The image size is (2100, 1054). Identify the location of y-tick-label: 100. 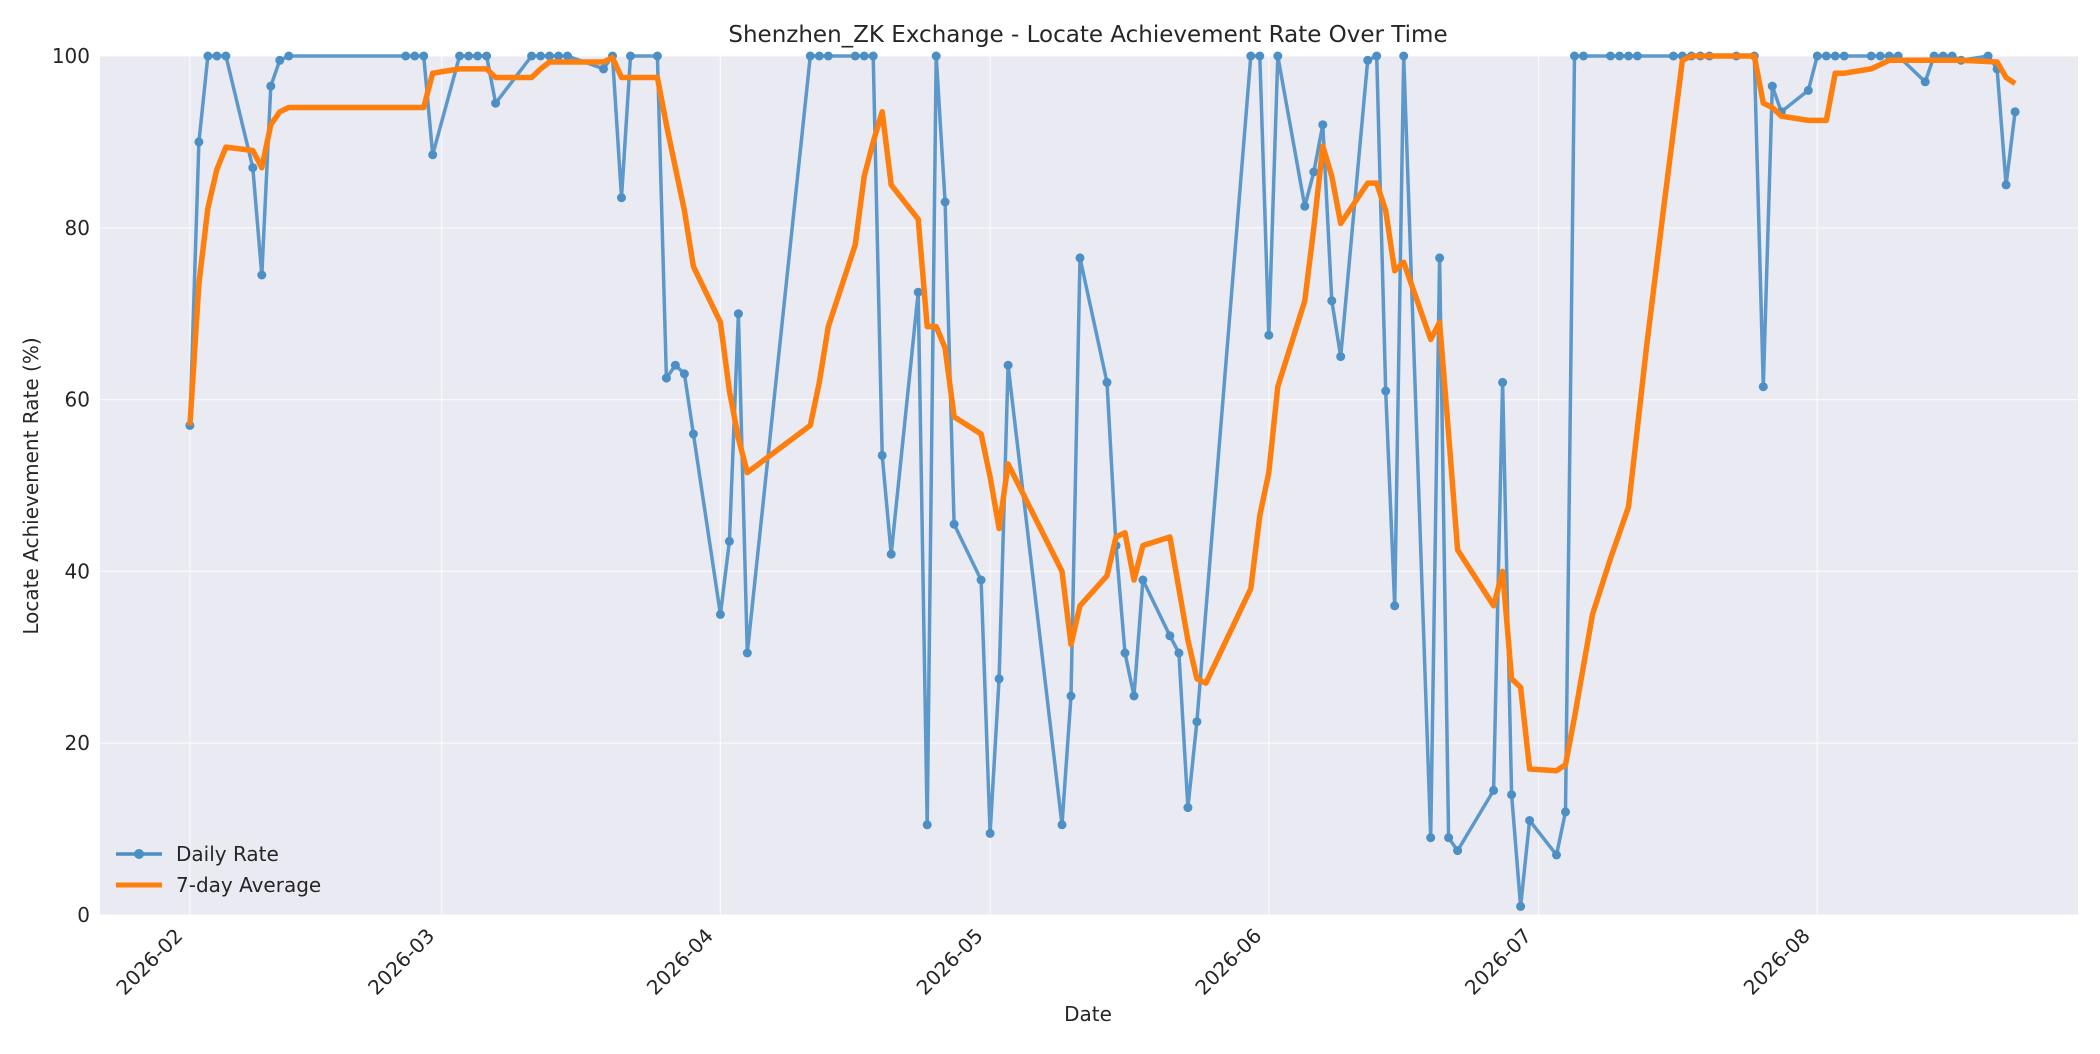
(71, 56).